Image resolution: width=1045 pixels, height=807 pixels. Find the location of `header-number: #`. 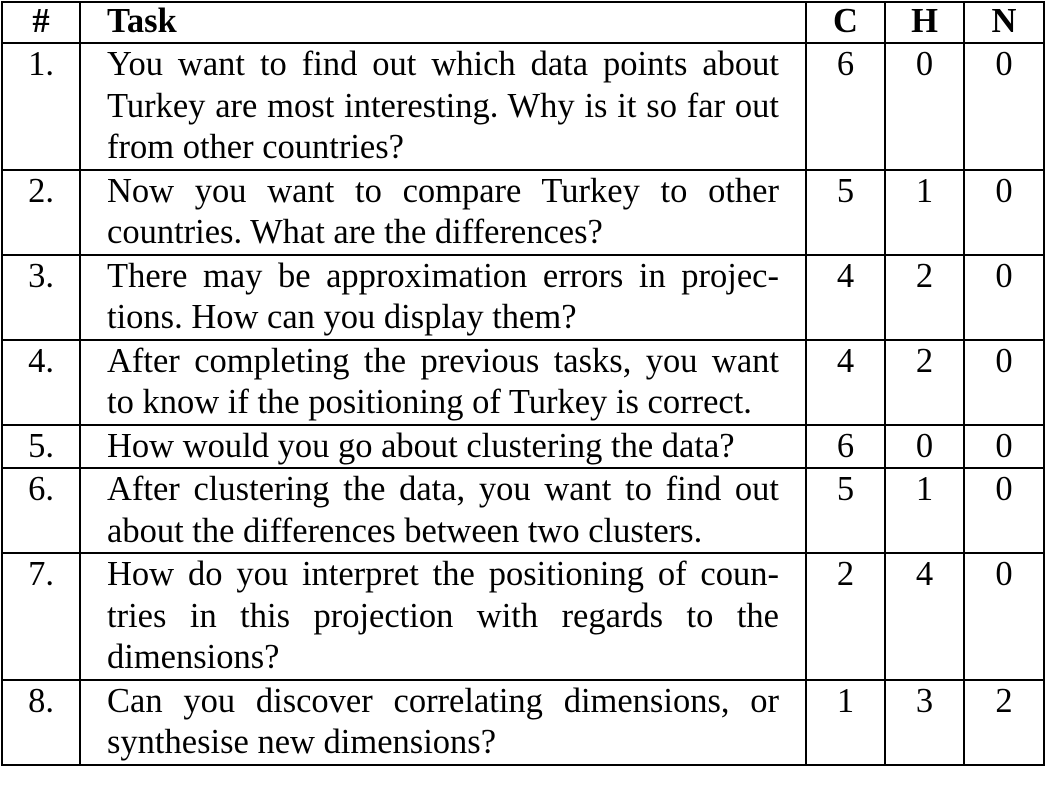

header-number: # is located at coordinates (41, 22).